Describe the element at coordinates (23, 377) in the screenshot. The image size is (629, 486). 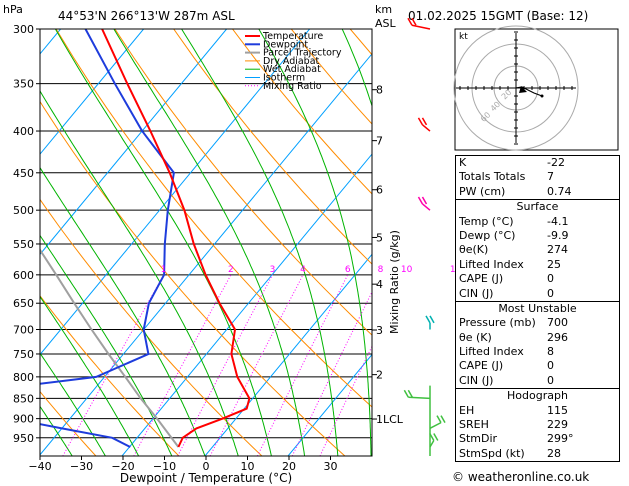
I see `pressure-tick-label: 800` at that location.